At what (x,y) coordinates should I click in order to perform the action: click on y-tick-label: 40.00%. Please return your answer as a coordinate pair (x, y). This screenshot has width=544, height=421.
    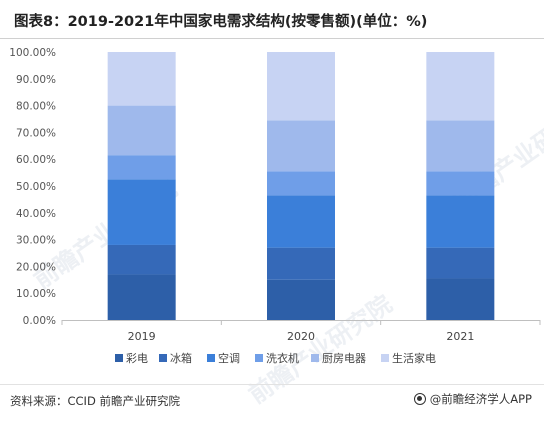
    Looking at the image, I should click on (36, 214).